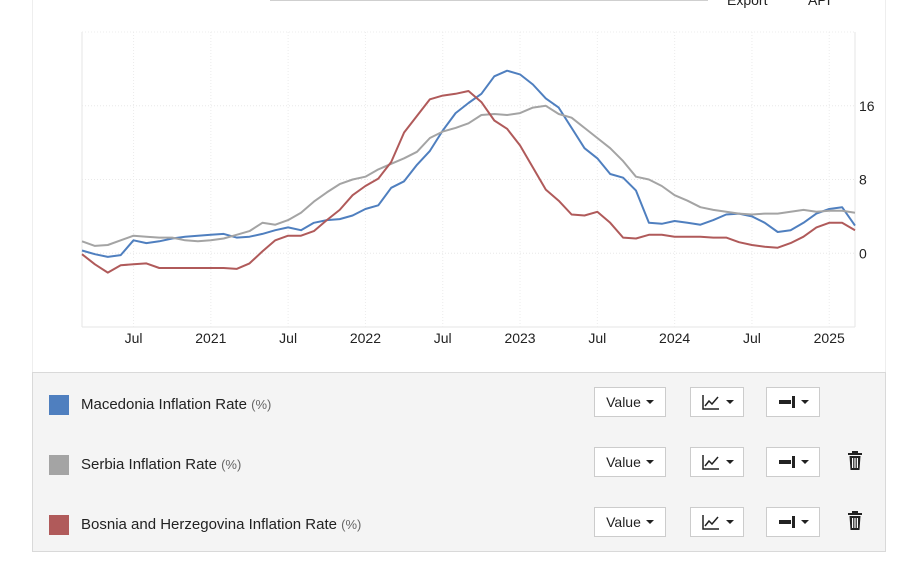 This screenshot has width=900, height=573. What do you see at coordinates (149, 464) in the screenshot?
I see `series-name-text: Serbia Inflation Rate` at bounding box center [149, 464].